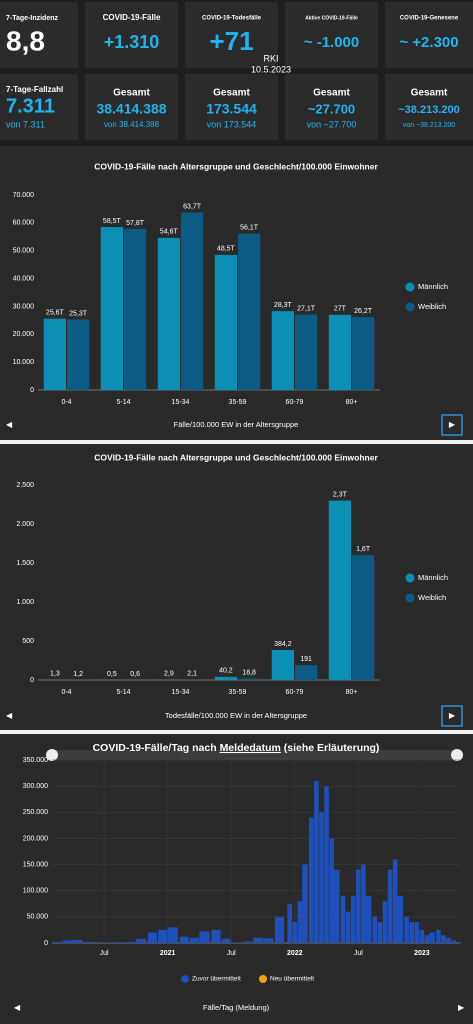 Image resolution: width=473 pixels, height=1024 pixels. Describe the element at coordinates (25, 602) in the screenshot. I see `y-tick-label: 1.000` at that location.